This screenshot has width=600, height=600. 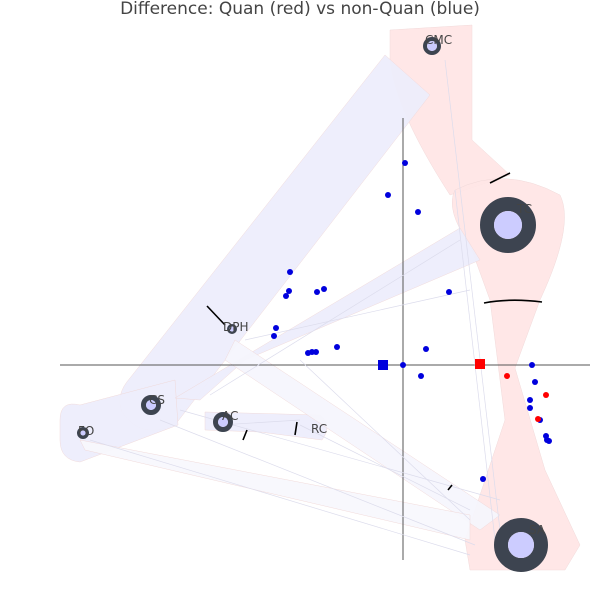 I want to click on ribbon-fo-sa, so click(x=275, y=490).